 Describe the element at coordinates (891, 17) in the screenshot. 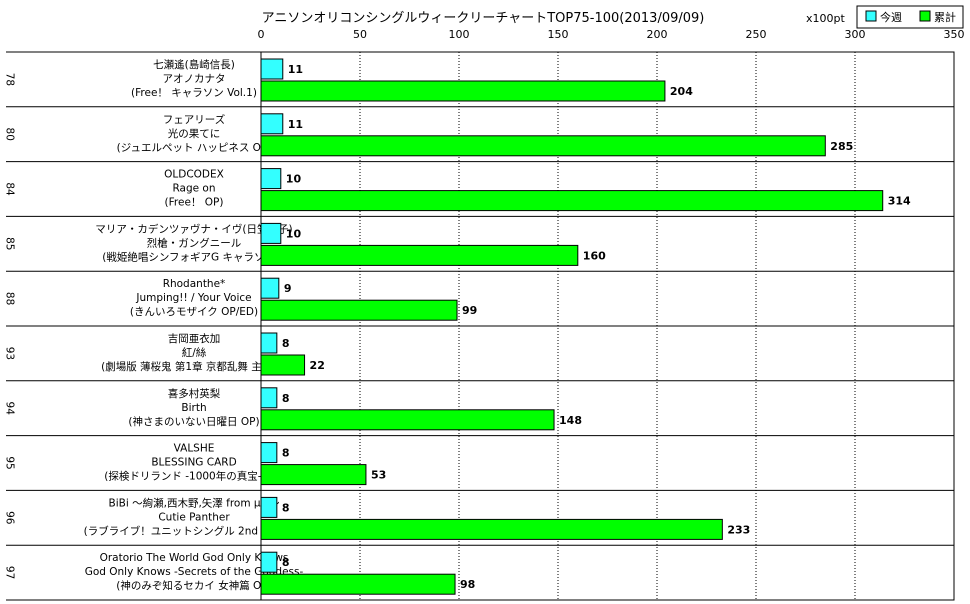

I see `legend-label-weekly: 今週` at that location.